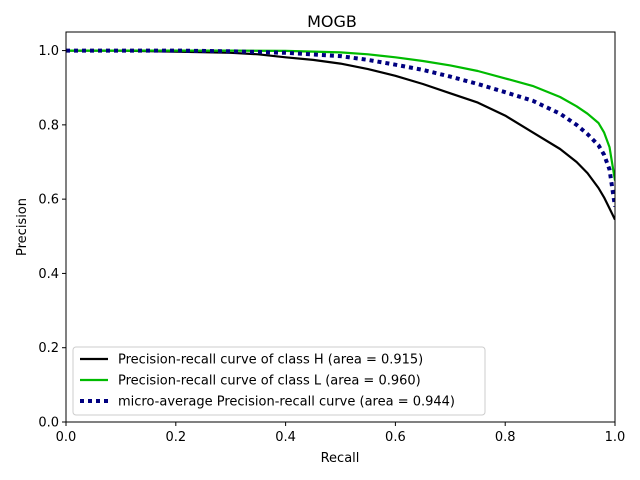  I want to click on x-tick-label: 0.0, so click(66, 437).